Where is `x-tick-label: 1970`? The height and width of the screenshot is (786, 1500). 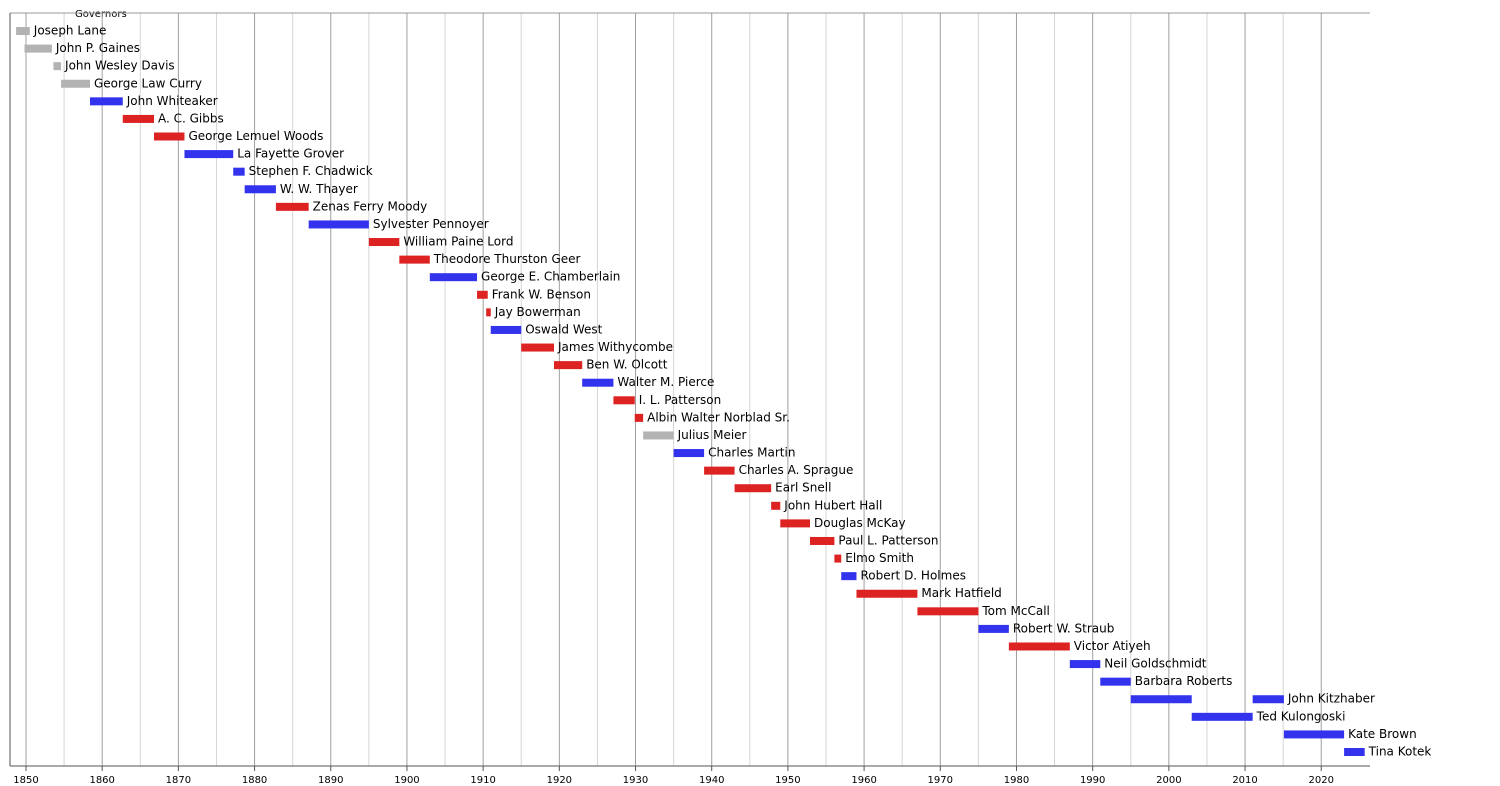
x-tick-label: 1970 is located at coordinates (940, 780).